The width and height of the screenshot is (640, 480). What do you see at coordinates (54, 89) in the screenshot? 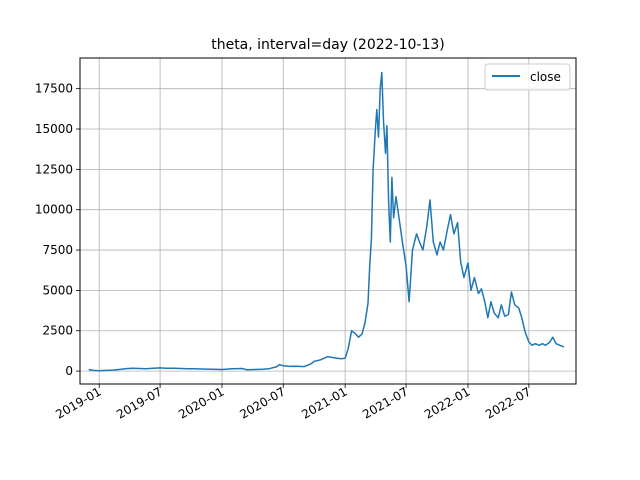
I see `y-tick-label: 17500` at bounding box center [54, 89].